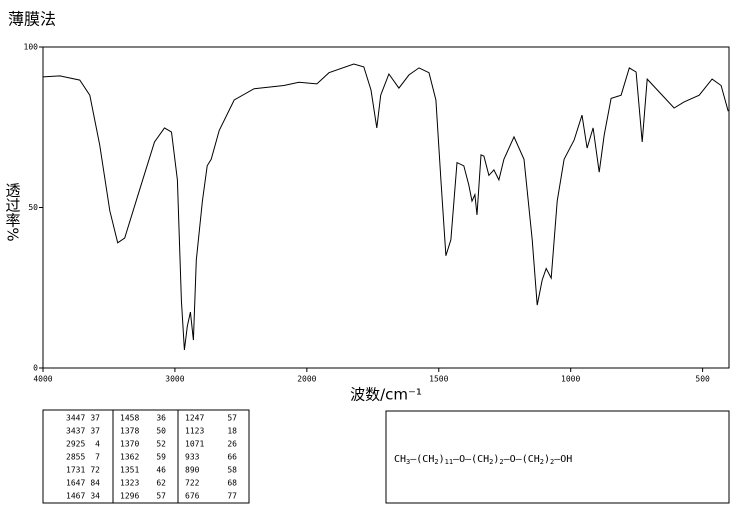 This screenshot has height=510, width=737. What do you see at coordinates (422, 459) in the screenshot?
I see `formula-part: —(CH` at bounding box center [422, 459].